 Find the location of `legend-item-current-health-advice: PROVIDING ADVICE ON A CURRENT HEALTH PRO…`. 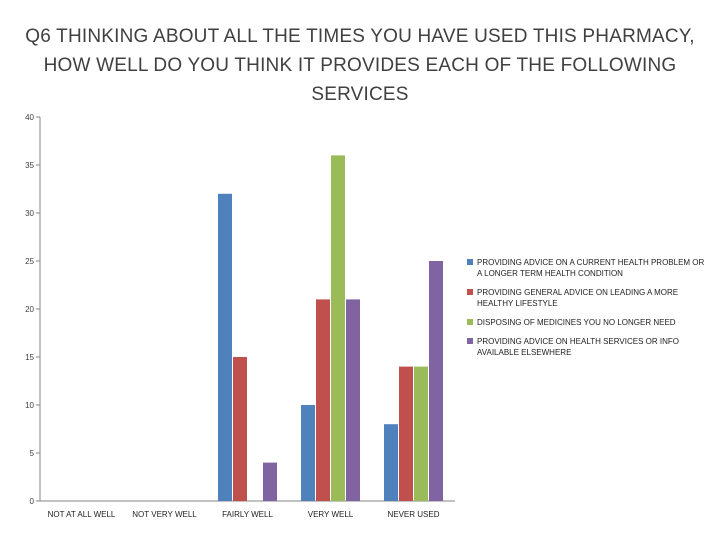

legend-item-current-health-advice: PROVIDING ADVICE ON A CURRENT HEALTH PRO… is located at coordinates (587, 268).